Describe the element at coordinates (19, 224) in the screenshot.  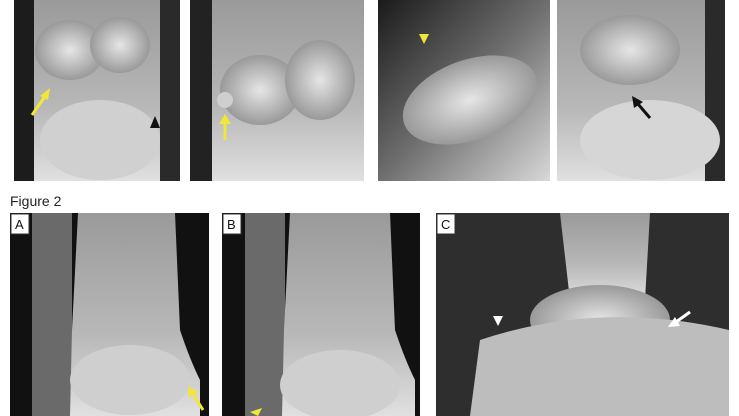
I see `panel-label: A` at that location.